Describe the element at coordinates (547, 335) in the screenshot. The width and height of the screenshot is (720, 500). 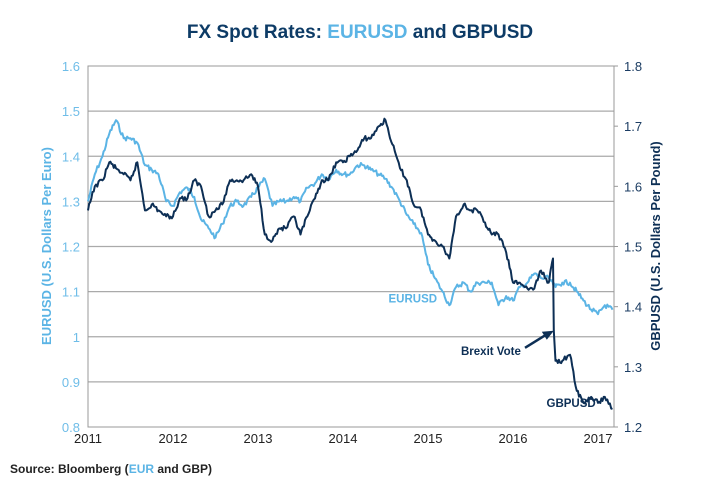
I see `brexit-arrow-head` at that location.